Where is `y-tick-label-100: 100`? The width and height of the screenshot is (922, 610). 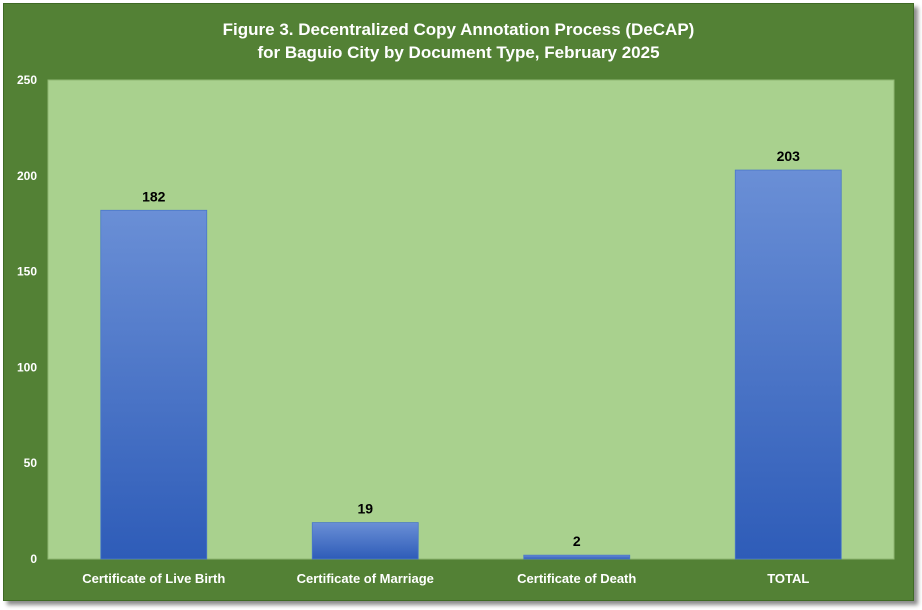
y-tick-label-100: 100 is located at coordinates (27, 367).